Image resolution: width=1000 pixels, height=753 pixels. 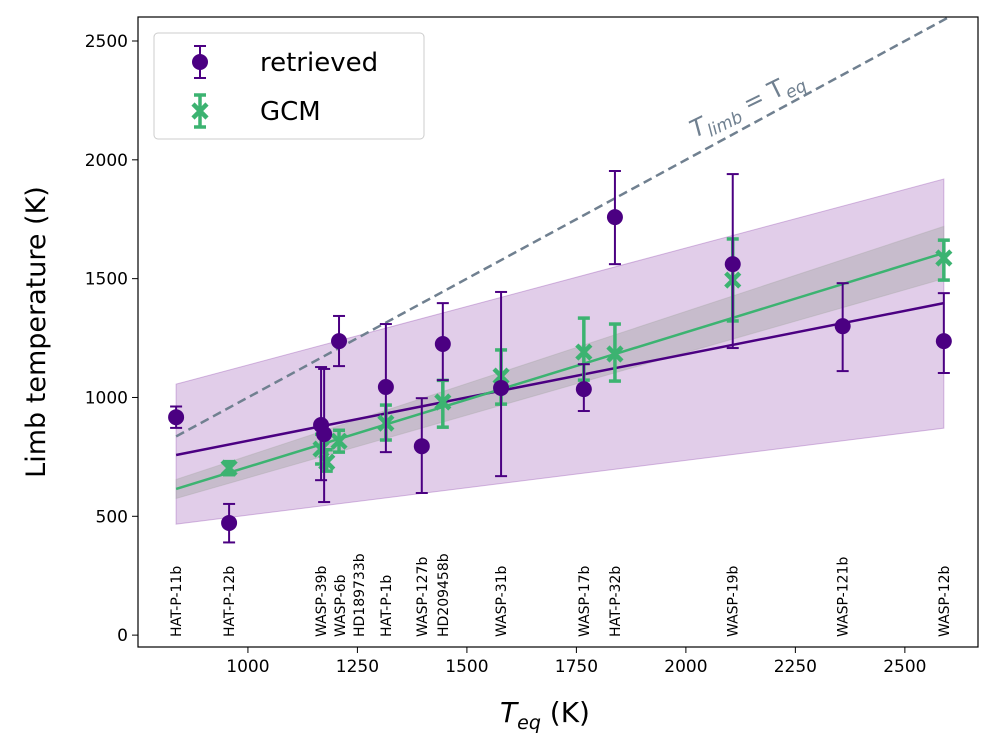 I want to click on x-tick-label: 2500, so click(x=904, y=667).